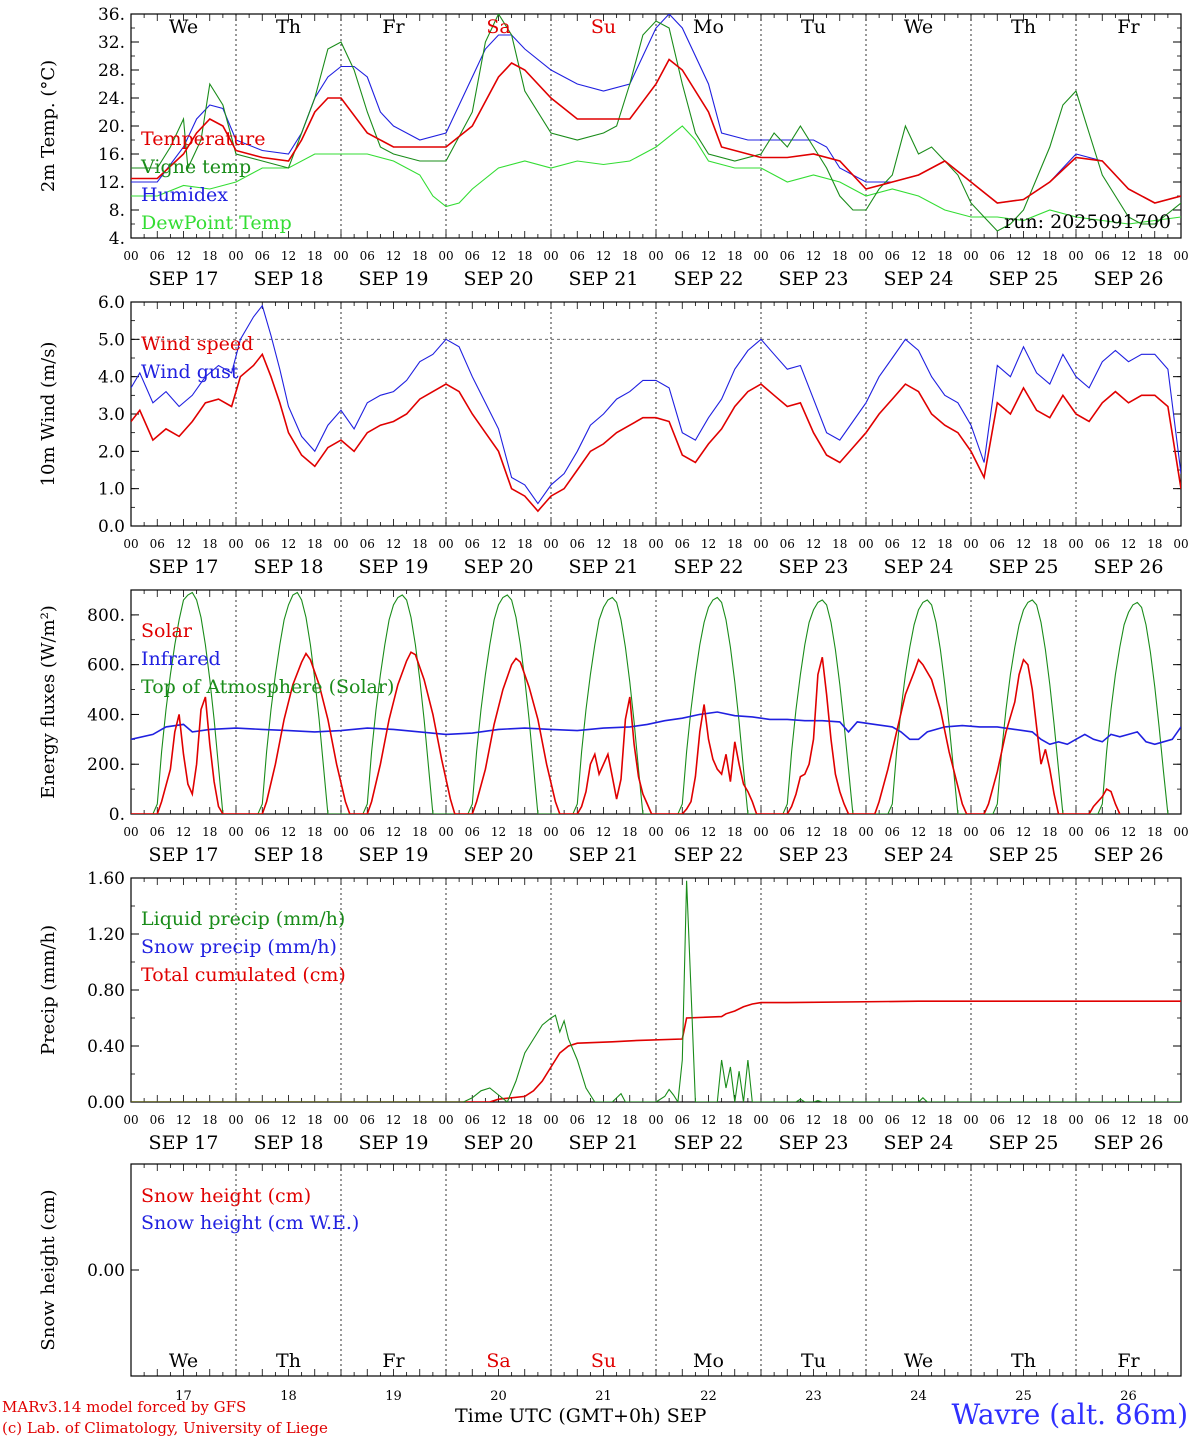 This screenshot has width=1194, height=1440. What do you see at coordinates (48, 126) in the screenshot?
I see `y-axis-label: 2m Temp. (°C)` at bounding box center [48, 126].